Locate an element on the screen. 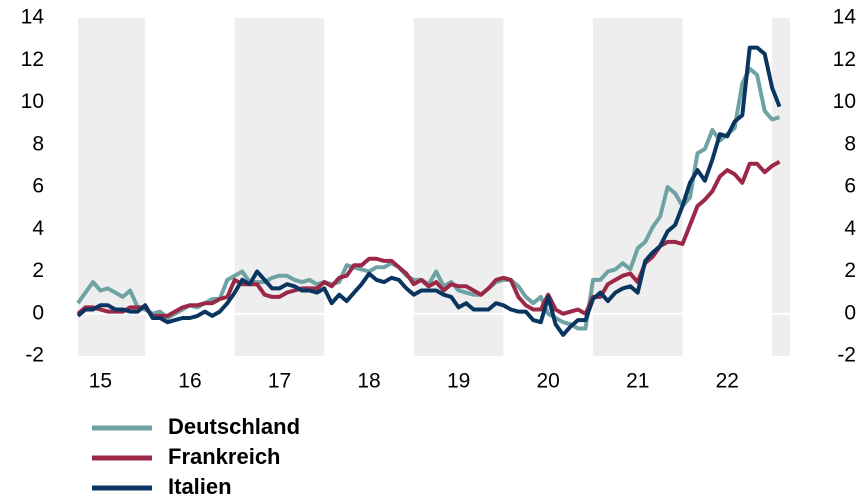 The width and height of the screenshot is (860, 504). y2-tick-label: 6 is located at coordinates (850, 186).